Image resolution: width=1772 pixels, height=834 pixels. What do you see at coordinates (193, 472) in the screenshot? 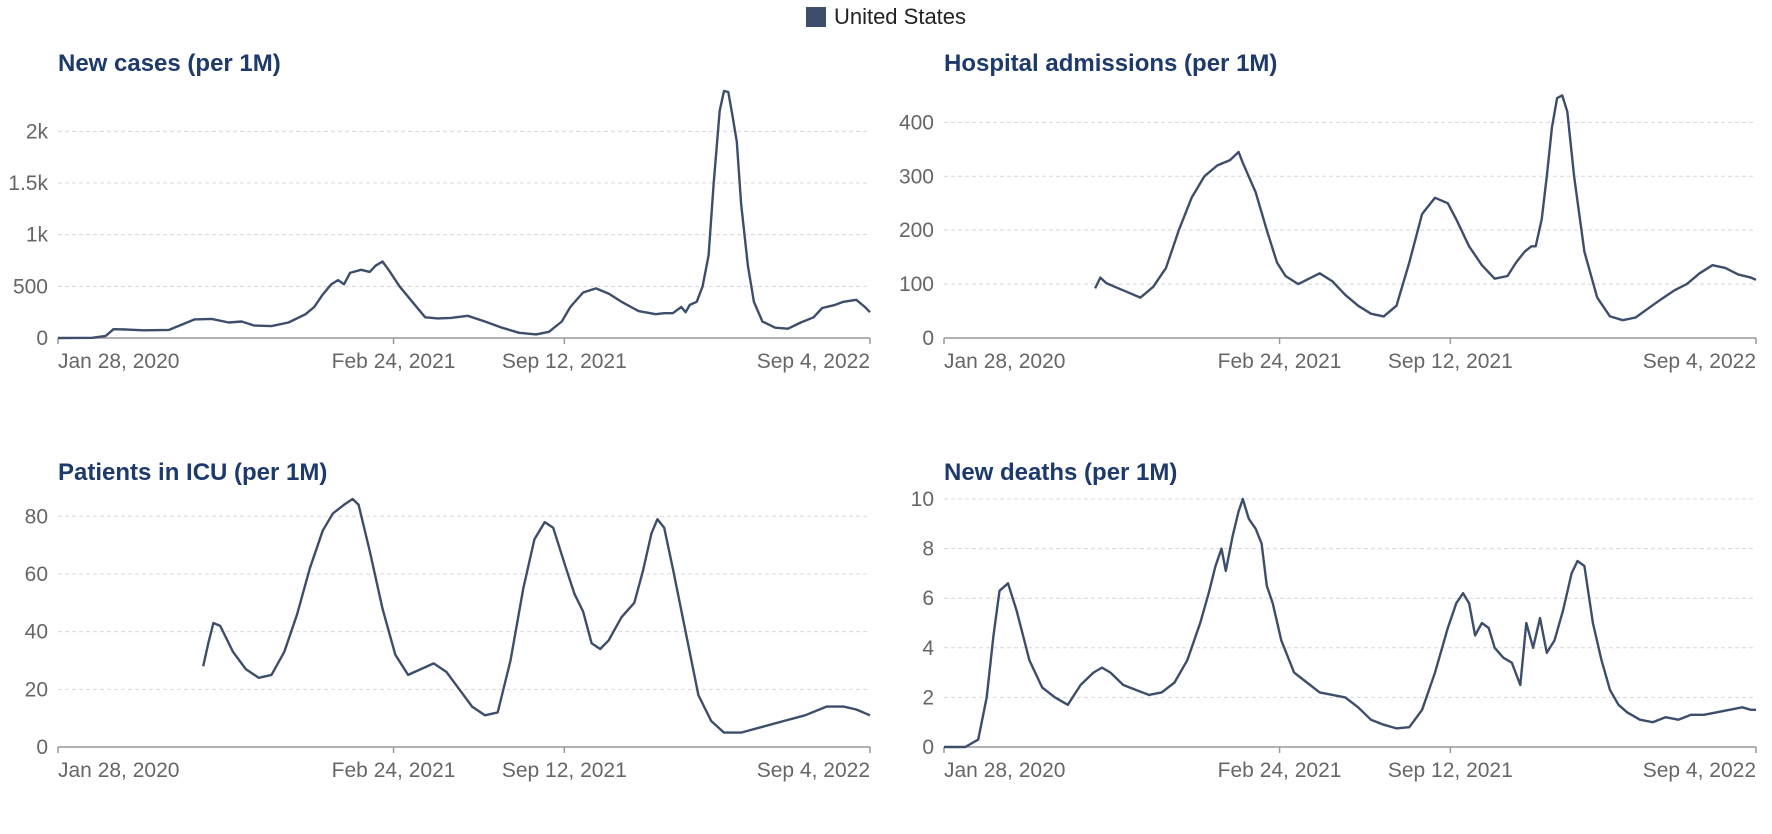
I see `chart-title: Patients in ICU (per 1M)` at bounding box center [193, 472].